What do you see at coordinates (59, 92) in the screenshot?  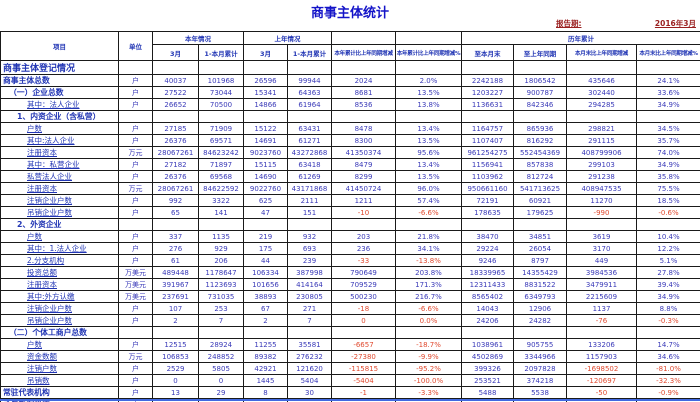 I see `row-label: （一）企业总数` at bounding box center [59, 92].